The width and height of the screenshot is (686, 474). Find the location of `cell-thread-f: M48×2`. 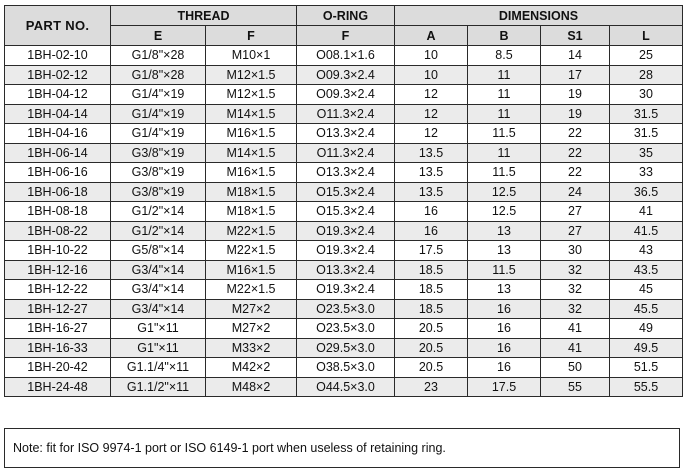

cell-thread-f: M48×2 is located at coordinates (251, 386).